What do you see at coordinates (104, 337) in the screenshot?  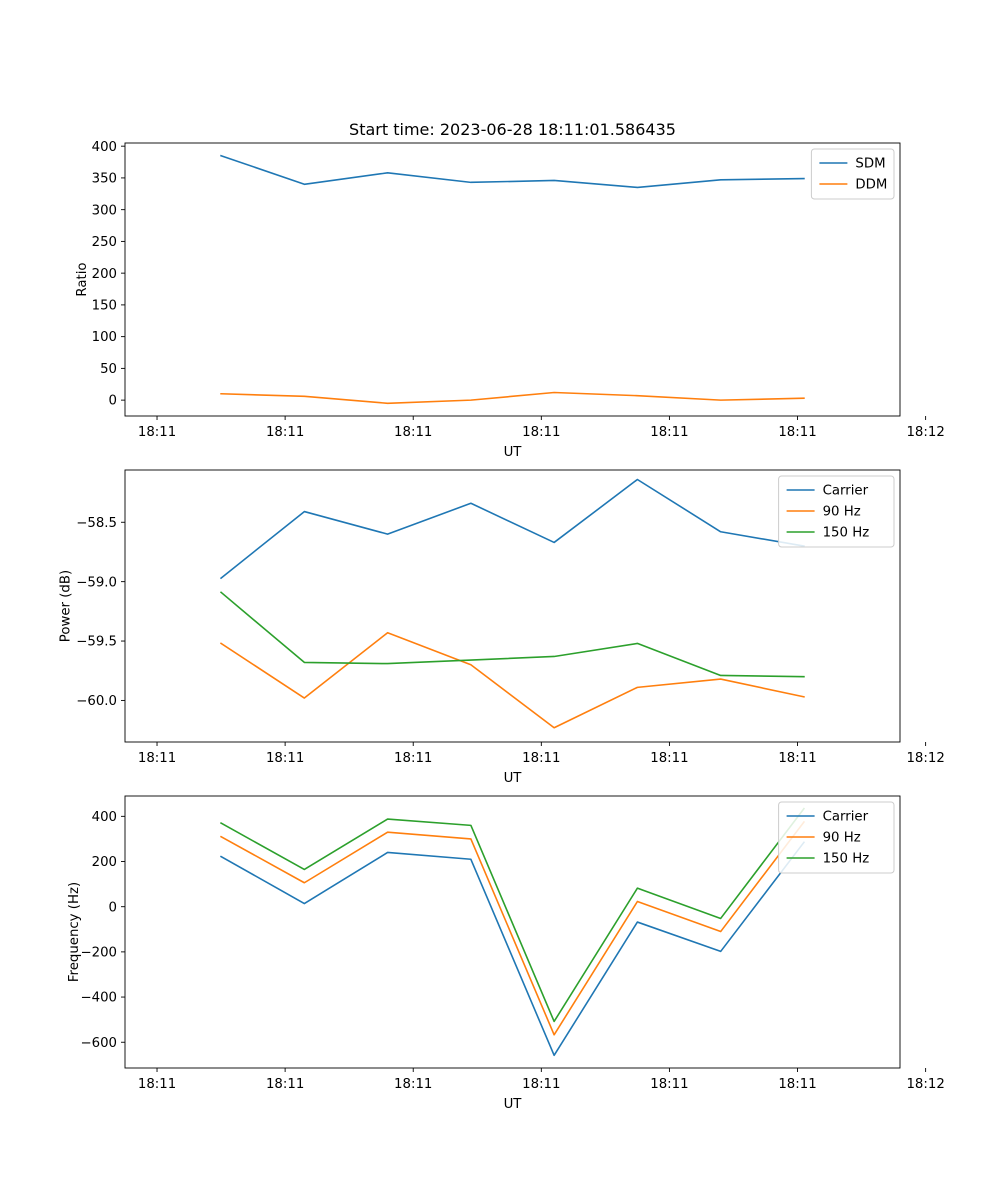 I see `y-tick-label: 100` at bounding box center [104, 337].